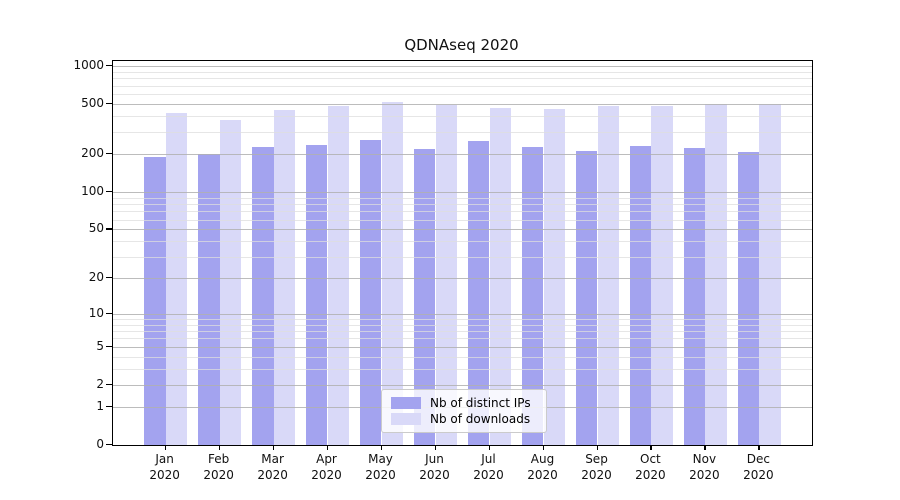 The width and height of the screenshot is (900, 500). What do you see at coordinates (758, 467) in the screenshot?
I see `x-tick-label-dec: Dec 2020` at bounding box center [758, 467].